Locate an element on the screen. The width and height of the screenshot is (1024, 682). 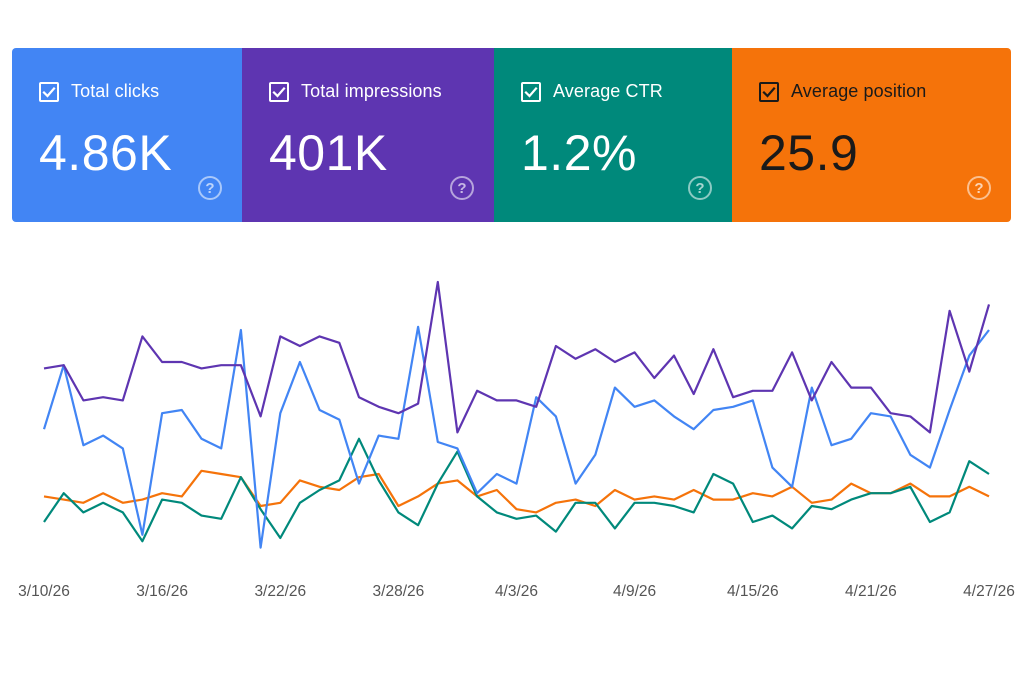
series-line-position is located at coordinates (516, 491).